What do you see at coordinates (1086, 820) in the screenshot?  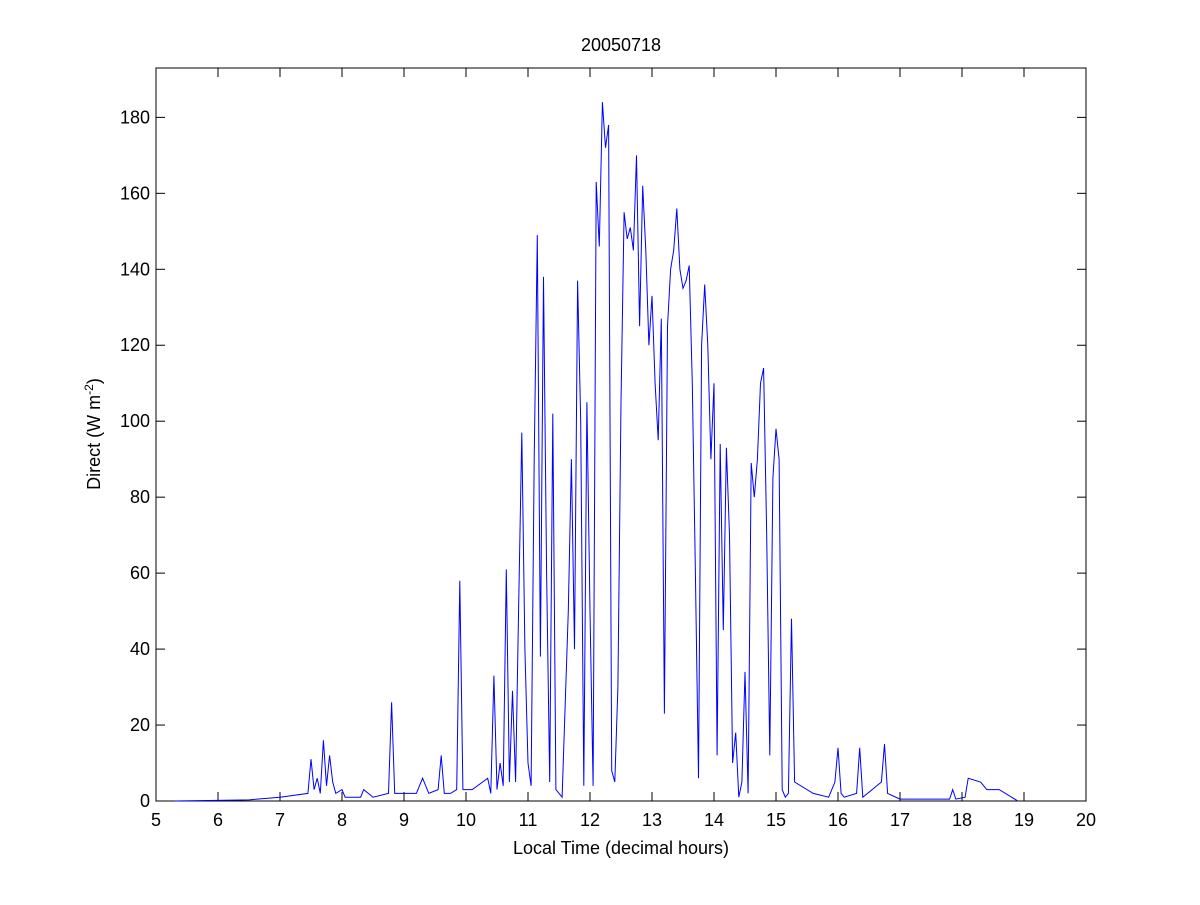 I see `x-tick-label: 20` at bounding box center [1086, 820].